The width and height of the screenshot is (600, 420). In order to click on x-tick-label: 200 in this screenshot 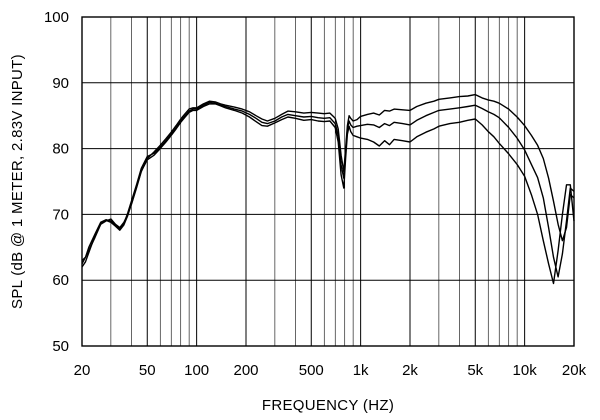, I will do `click(245, 370)`.